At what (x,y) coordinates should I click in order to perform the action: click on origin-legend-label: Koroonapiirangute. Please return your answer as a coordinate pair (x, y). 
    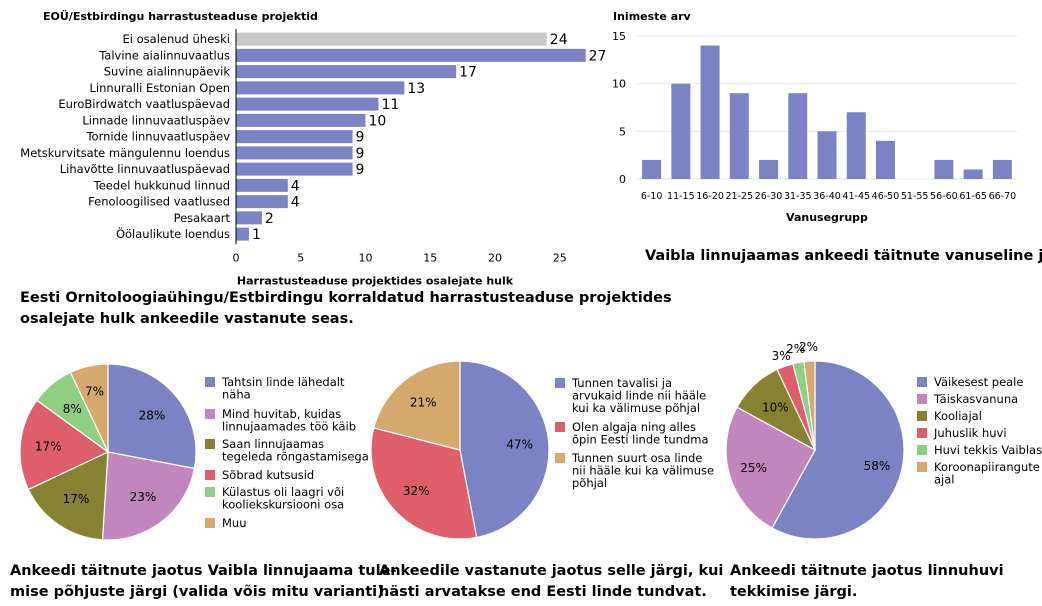
    Looking at the image, I should click on (987, 467).